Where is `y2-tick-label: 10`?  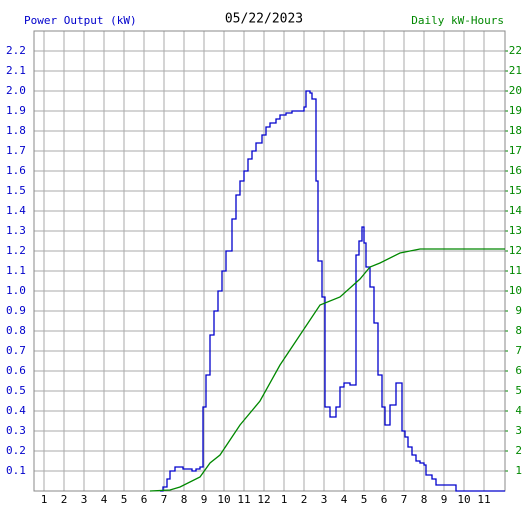
y2-tick-label: 10 is located at coordinates (515, 290).